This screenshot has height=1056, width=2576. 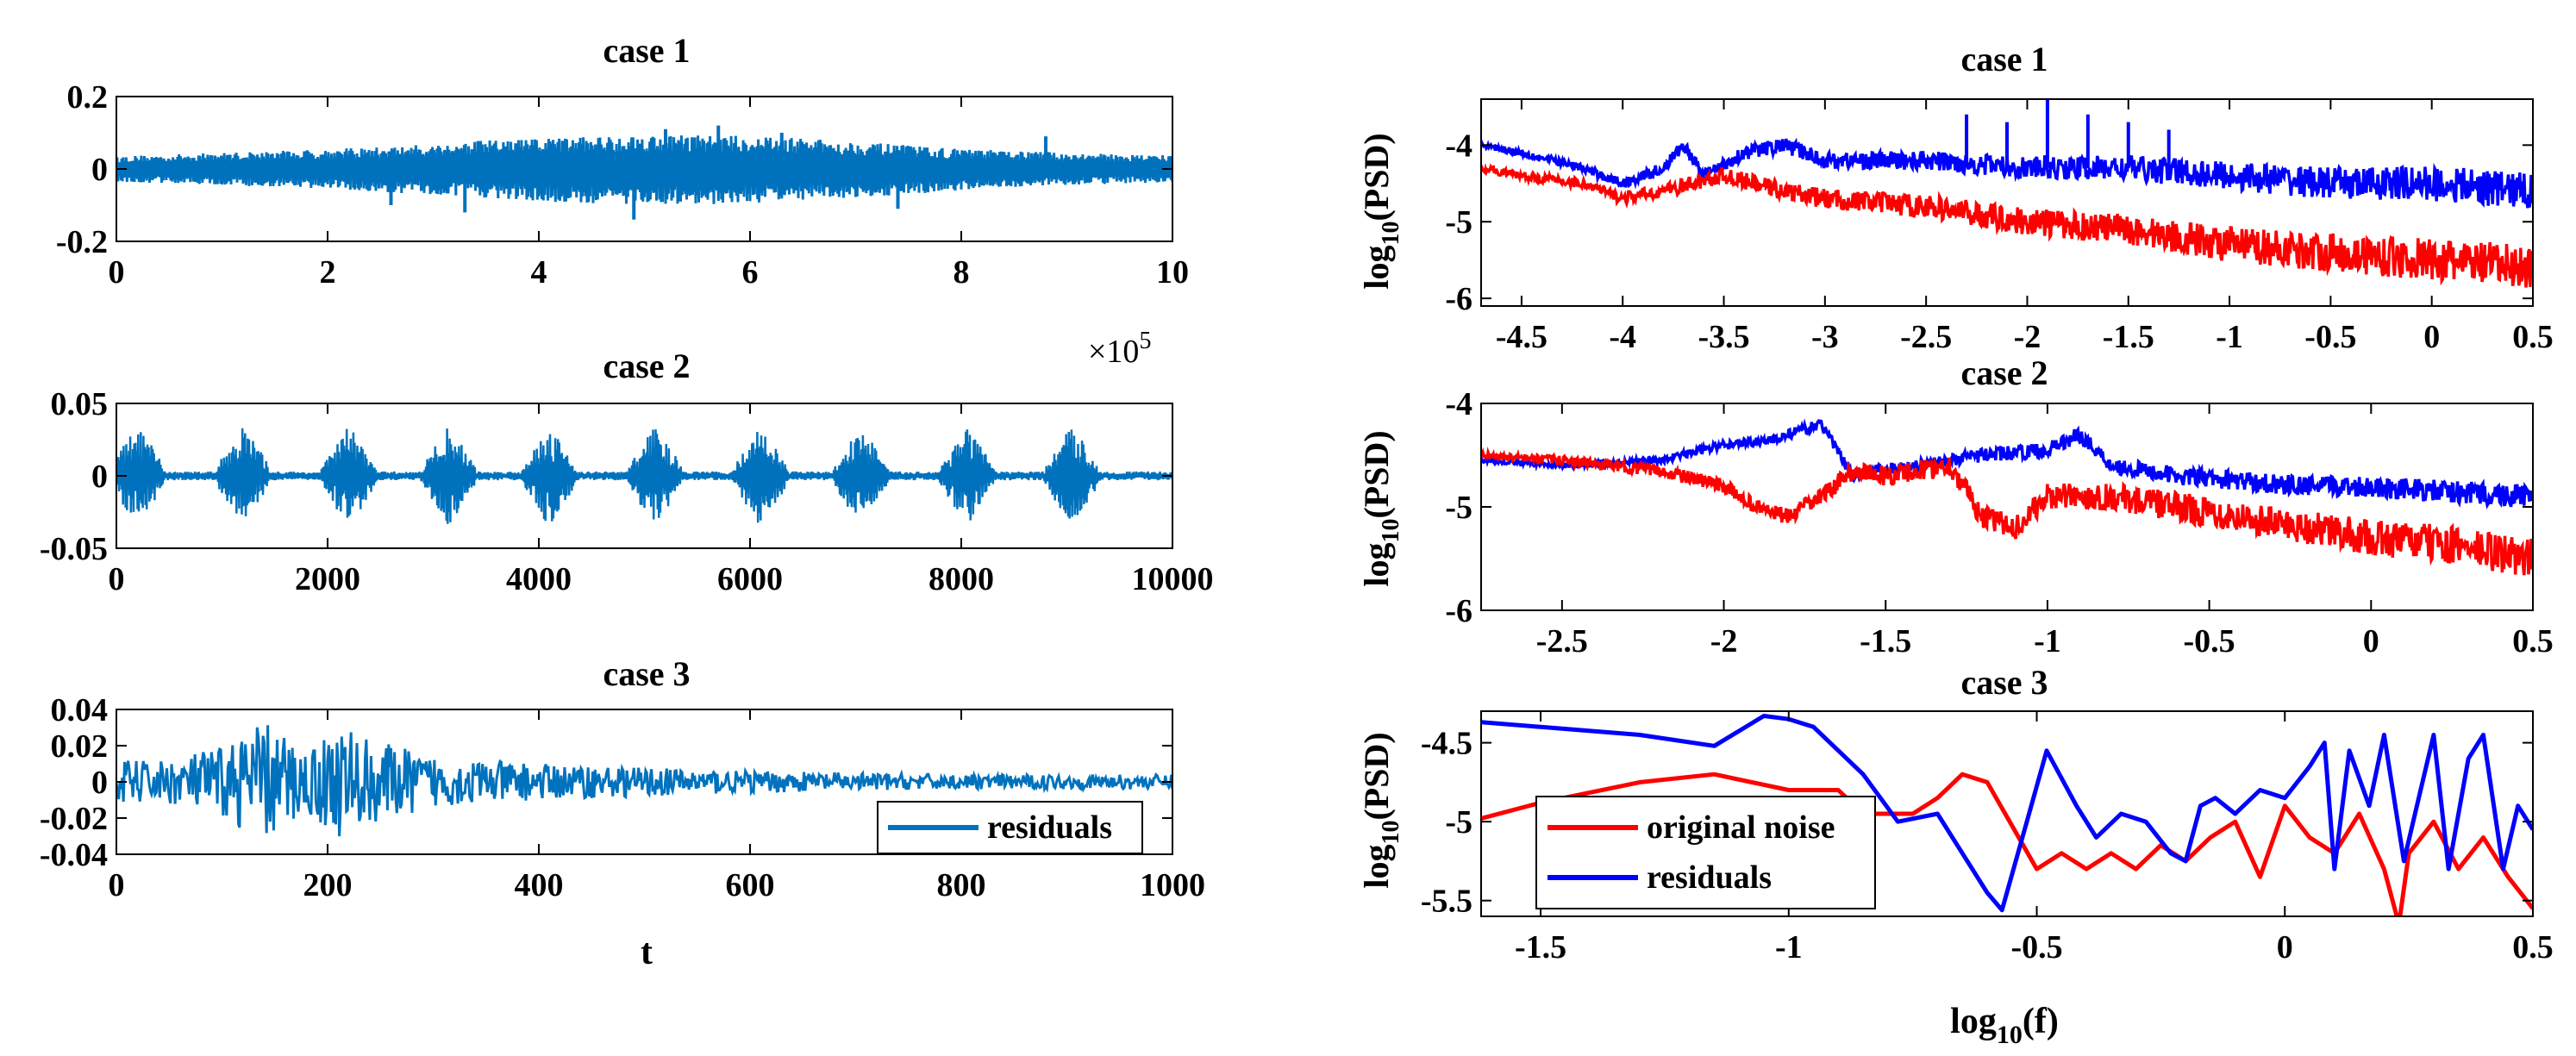 I want to click on chart-right1-plot: -4.5 -4 -3.5 -3 -2.5 -2 -1.5 -1 -0.5 0 0.5 -4 -5 -6, so click(x=1999, y=227).